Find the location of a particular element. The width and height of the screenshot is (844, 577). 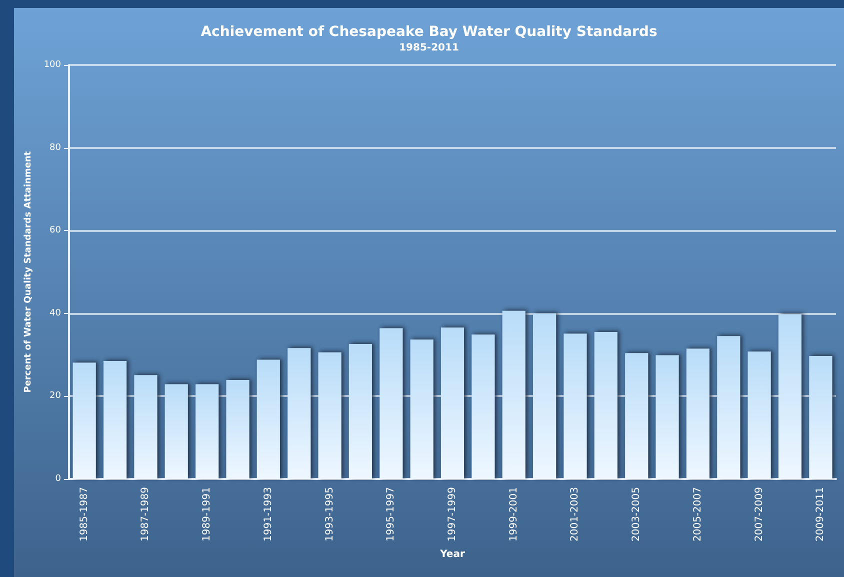

x-tick-label: 1999-2001 is located at coordinates (514, 514).